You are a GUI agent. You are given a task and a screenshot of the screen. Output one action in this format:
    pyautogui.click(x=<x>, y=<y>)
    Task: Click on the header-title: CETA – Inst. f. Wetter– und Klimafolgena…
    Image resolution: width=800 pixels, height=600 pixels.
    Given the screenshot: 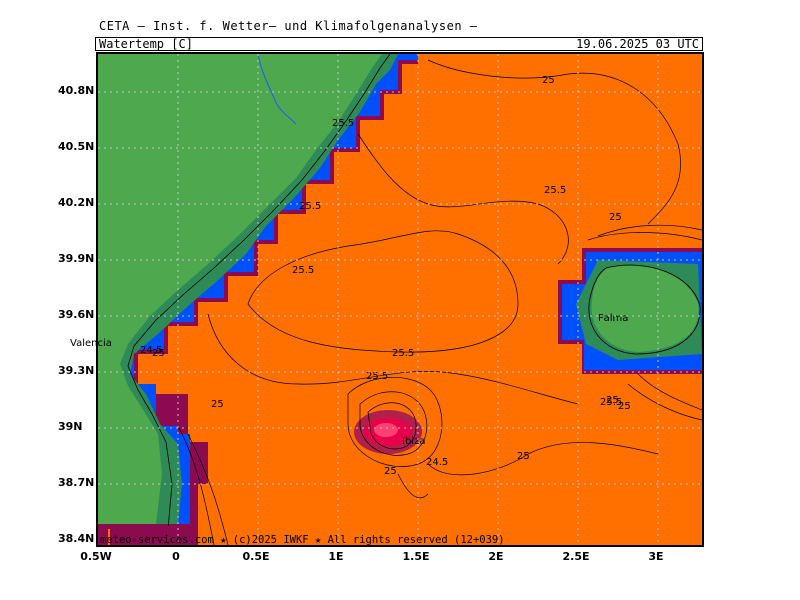 What is the action you would take?
    pyautogui.click(x=288, y=26)
    